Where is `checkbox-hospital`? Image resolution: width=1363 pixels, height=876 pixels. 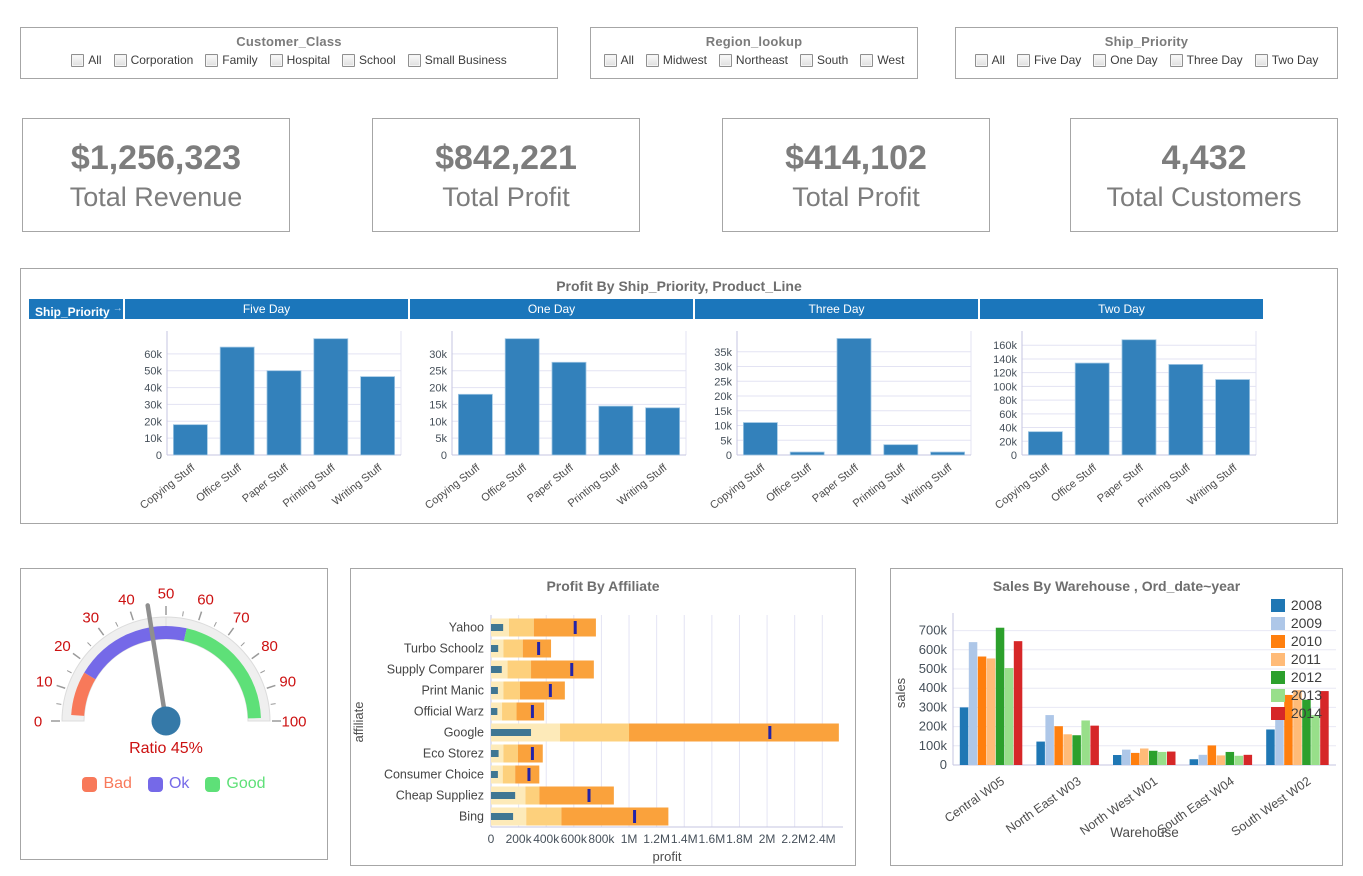
checkbox-hospital is located at coordinates (276, 60).